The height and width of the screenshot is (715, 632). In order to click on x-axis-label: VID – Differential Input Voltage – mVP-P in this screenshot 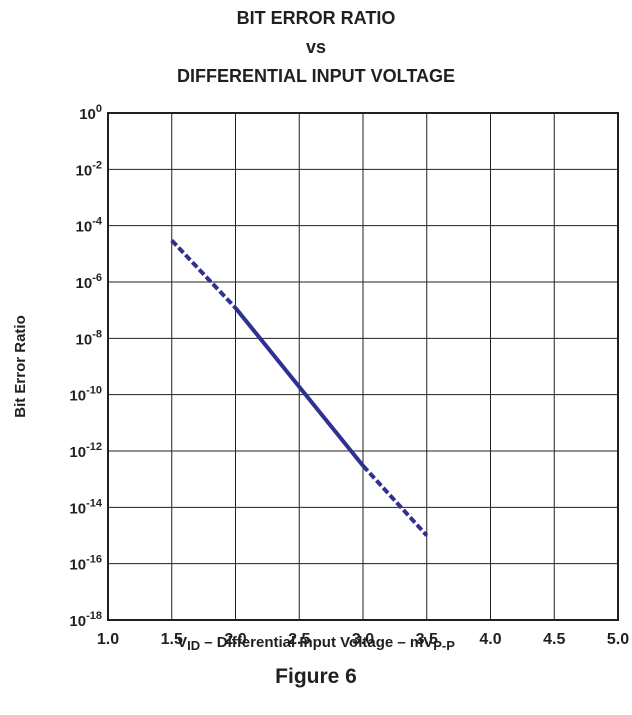, I will do `click(316, 643)`.